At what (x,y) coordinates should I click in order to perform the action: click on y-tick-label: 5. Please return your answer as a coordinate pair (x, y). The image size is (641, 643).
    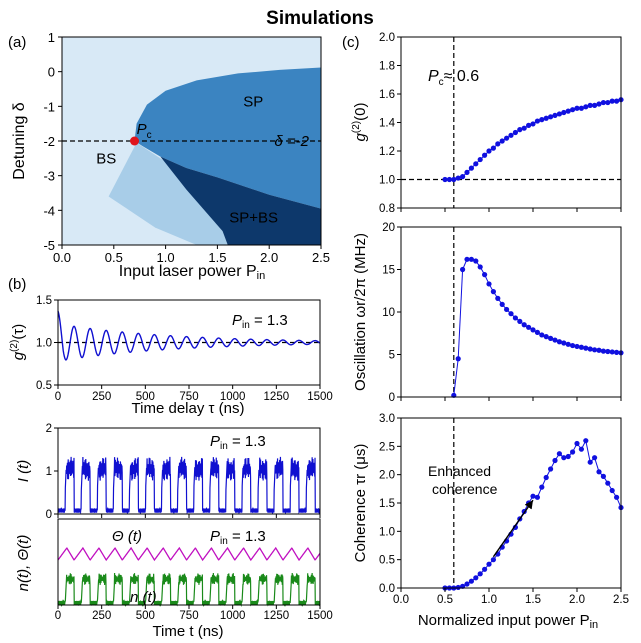
    Looking at the image, I should click on (392, 356).